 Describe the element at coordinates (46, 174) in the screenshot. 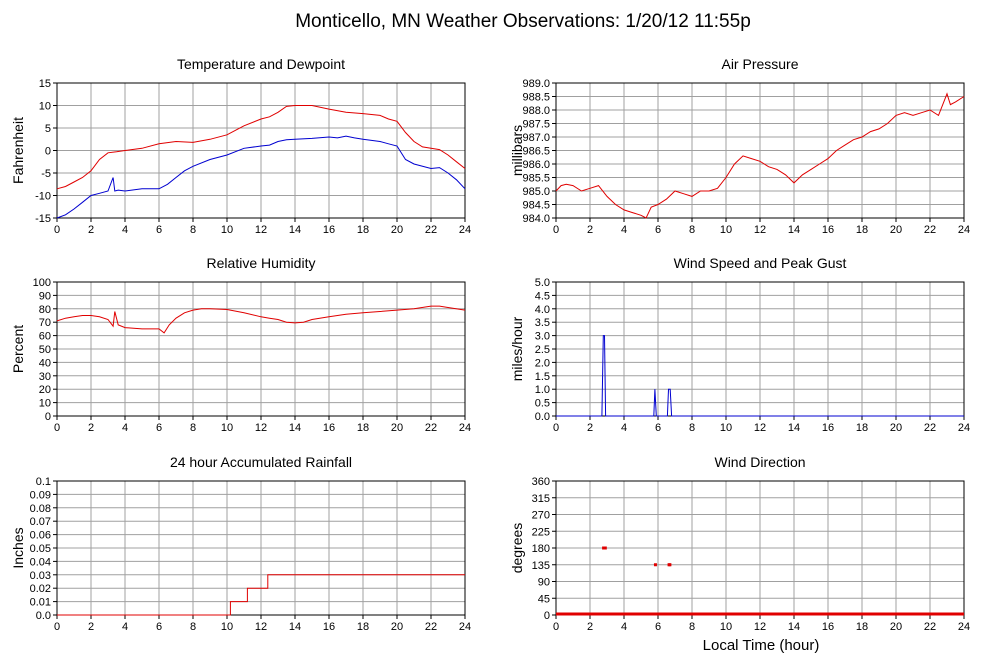

I see `y-tick-label: -5` at that location.